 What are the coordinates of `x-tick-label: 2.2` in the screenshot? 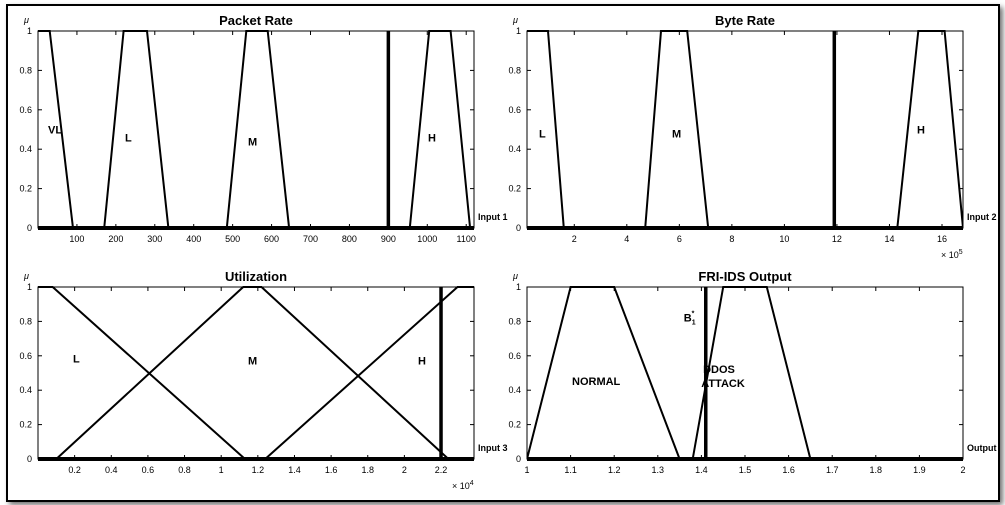 It's located at (441, 470).